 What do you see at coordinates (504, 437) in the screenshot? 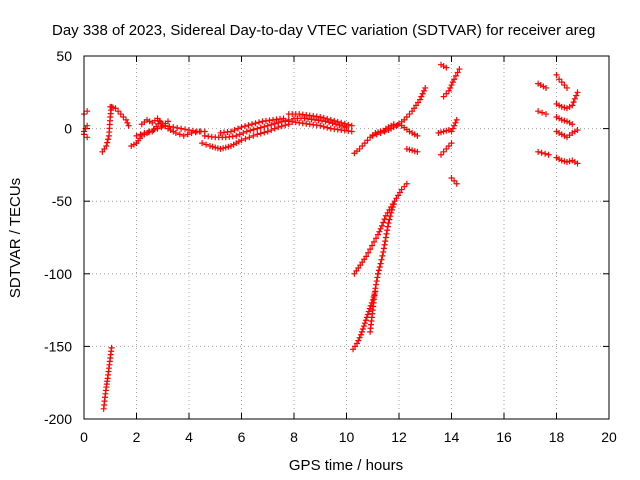
I see `x-tick-label: 16` at bounding box center [504, 437].